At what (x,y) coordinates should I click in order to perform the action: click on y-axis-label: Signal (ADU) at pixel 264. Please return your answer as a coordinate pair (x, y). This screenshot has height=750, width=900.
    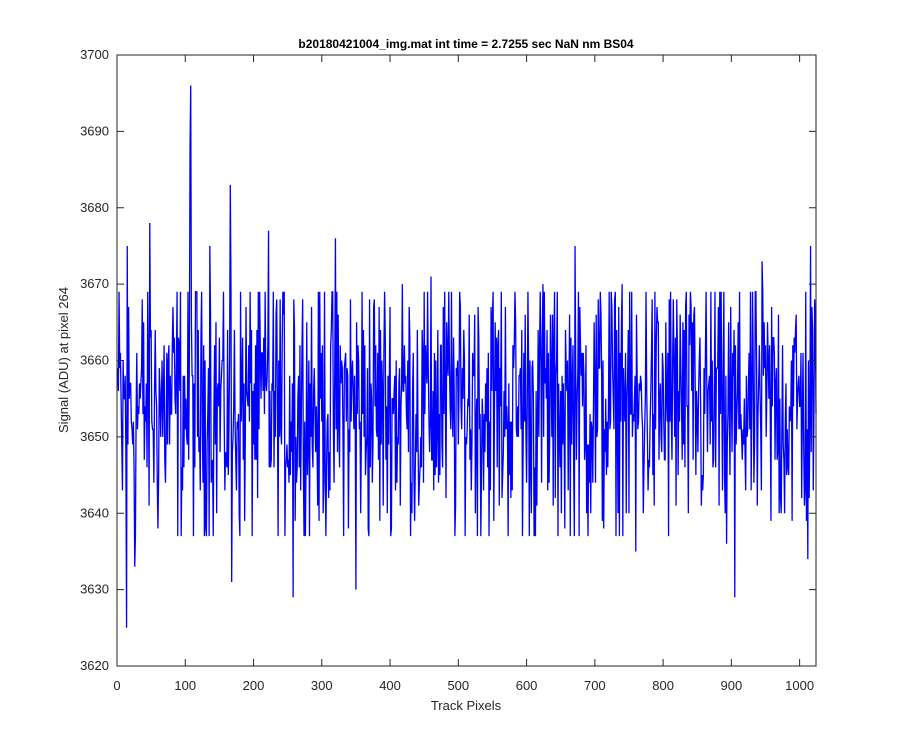
    Looking at the image, I should click on (63, 360).